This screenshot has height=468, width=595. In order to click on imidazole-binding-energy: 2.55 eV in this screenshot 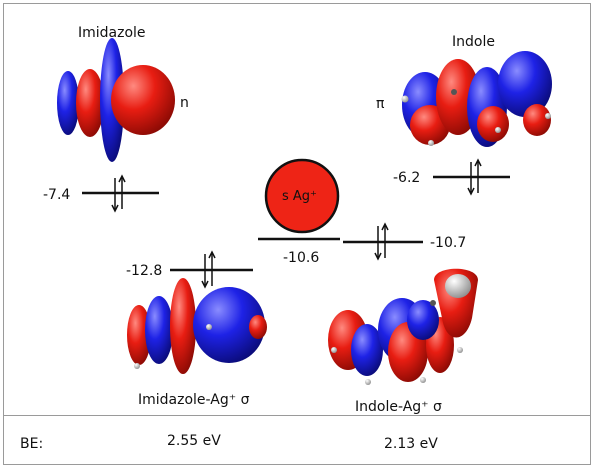, I will do `click(194, 441)`.